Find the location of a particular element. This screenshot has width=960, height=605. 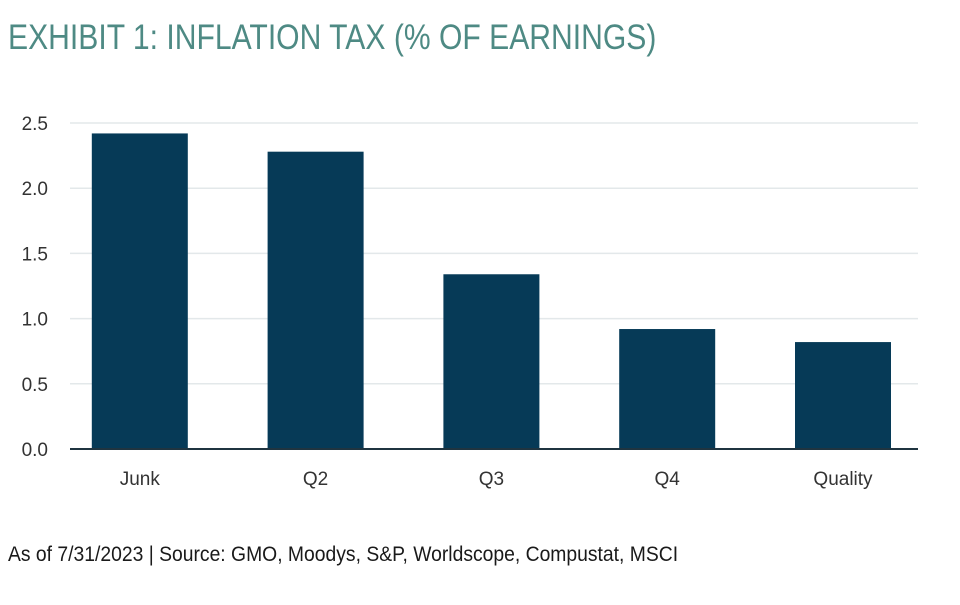

bar-q4 is located at coordinates (667, 389).